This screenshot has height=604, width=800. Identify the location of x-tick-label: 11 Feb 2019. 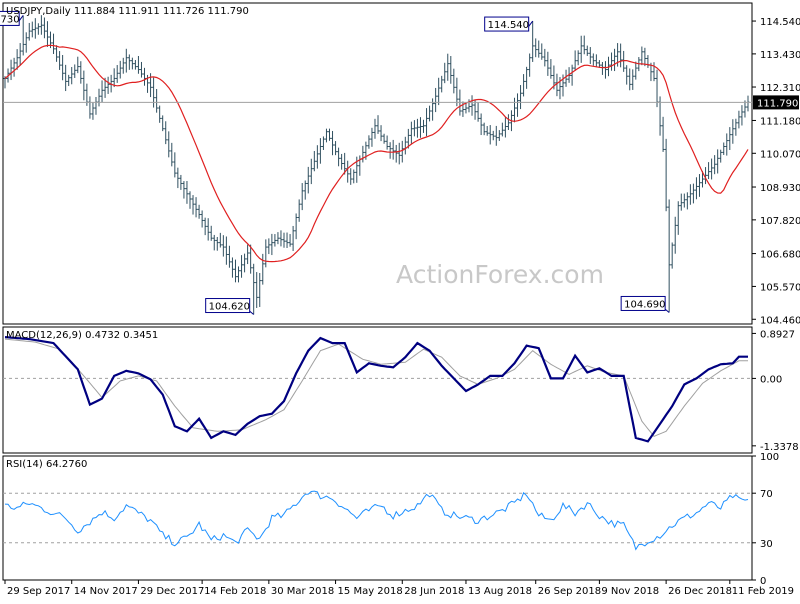
(763, 591).